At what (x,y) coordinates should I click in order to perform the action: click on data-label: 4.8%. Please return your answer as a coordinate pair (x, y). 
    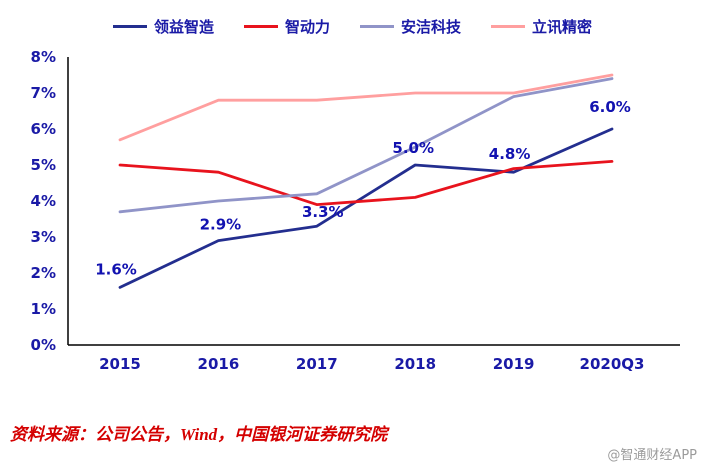
    Looking at the image, I should click on (510, 154).